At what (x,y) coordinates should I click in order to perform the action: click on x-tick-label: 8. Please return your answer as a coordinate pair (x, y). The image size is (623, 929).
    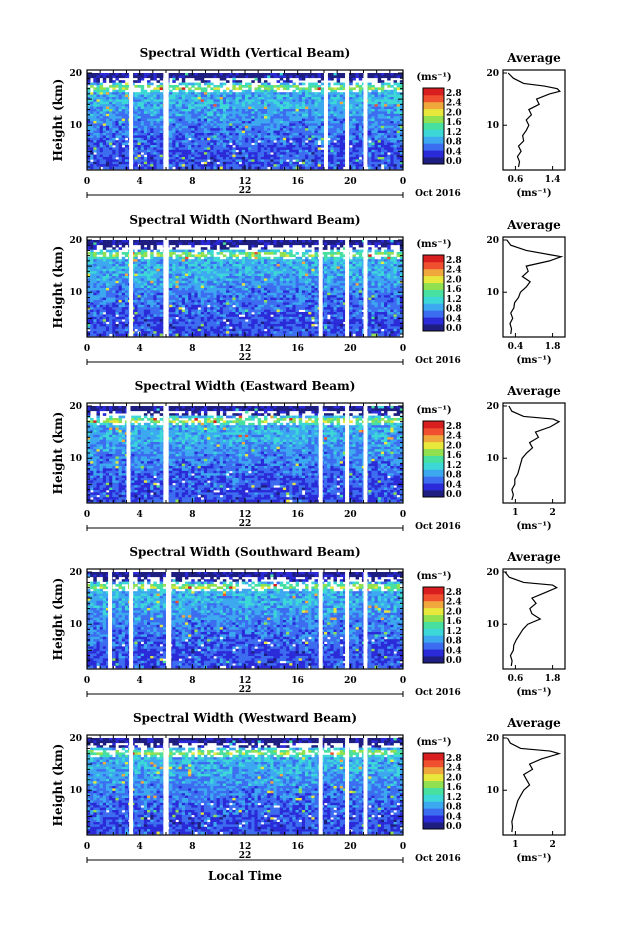
    Looking at the image, I should click on (192, 847).